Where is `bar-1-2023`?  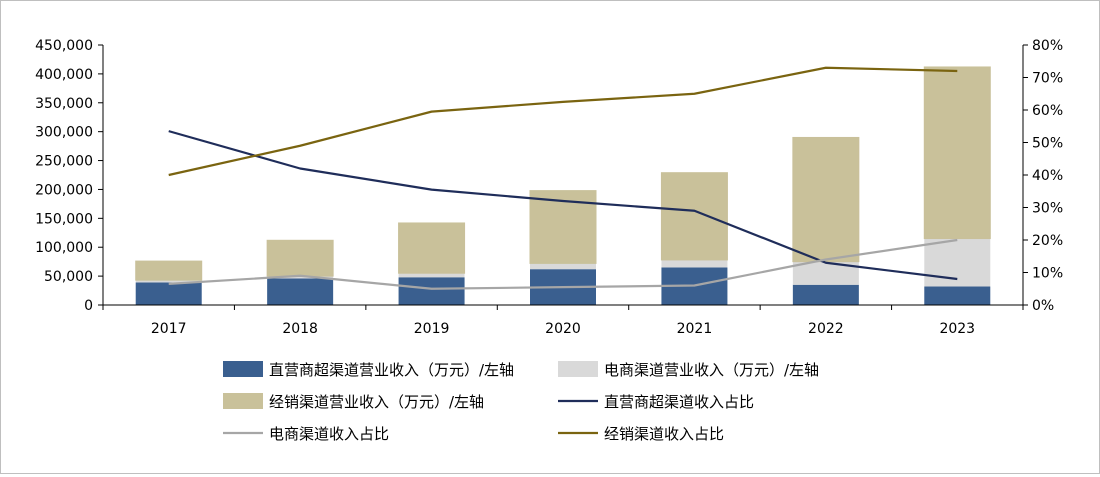 bar-1-2023 is located at coordinates (957, 262).